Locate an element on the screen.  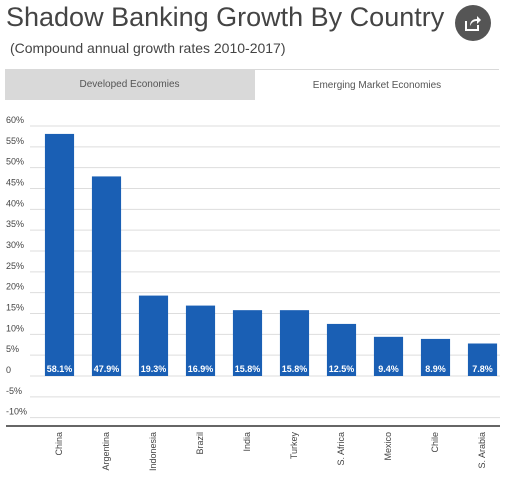
x-tick-label: Turkey is located at coordinates (294, 446).